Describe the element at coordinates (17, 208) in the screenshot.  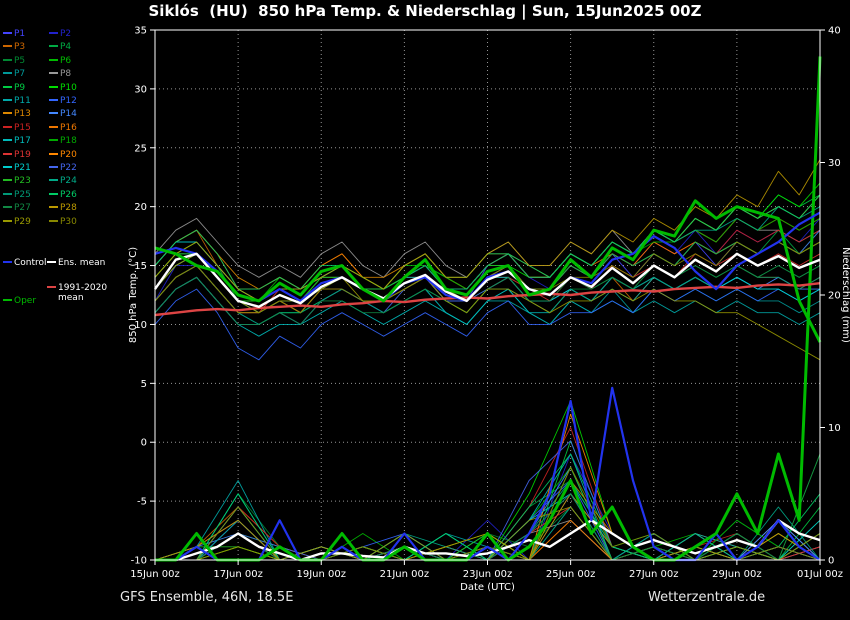
I see `legend-item-p27: P27` at that location.